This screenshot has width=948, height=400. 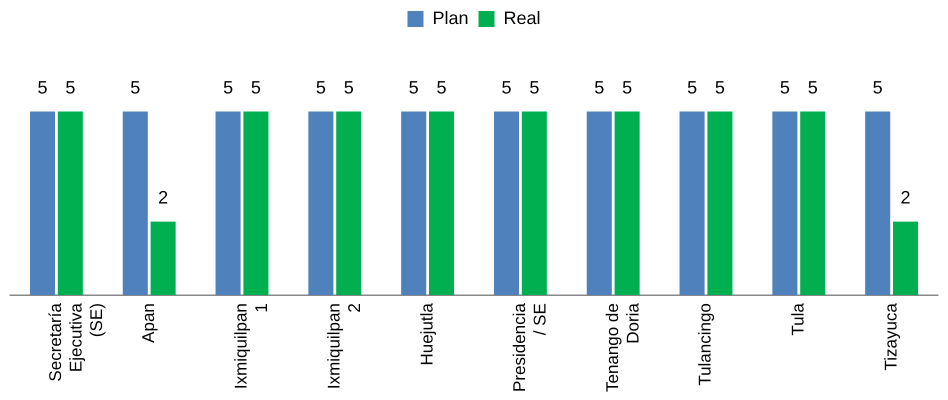 I want to click on x-tick-label: Presidencia / SE, so click(x=530, y=347).